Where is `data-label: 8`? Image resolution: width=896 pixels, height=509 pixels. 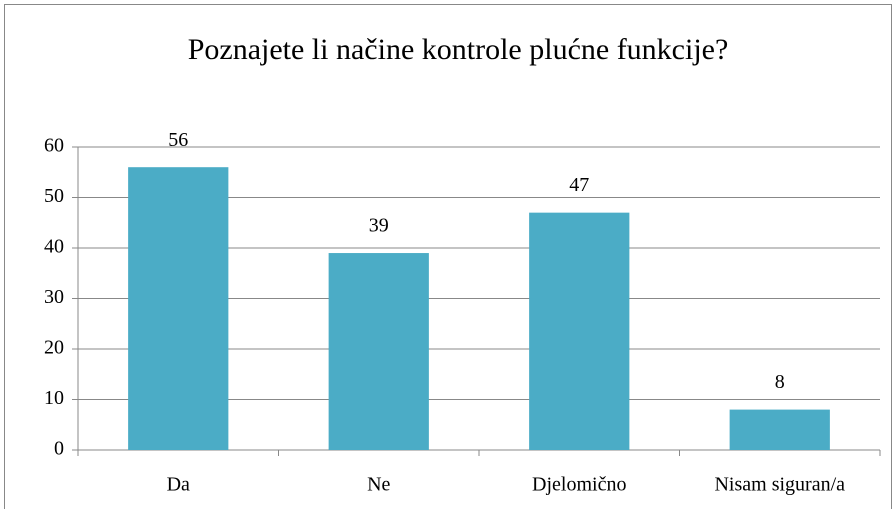
data-label: 8 is located at coordinates (780, 382).